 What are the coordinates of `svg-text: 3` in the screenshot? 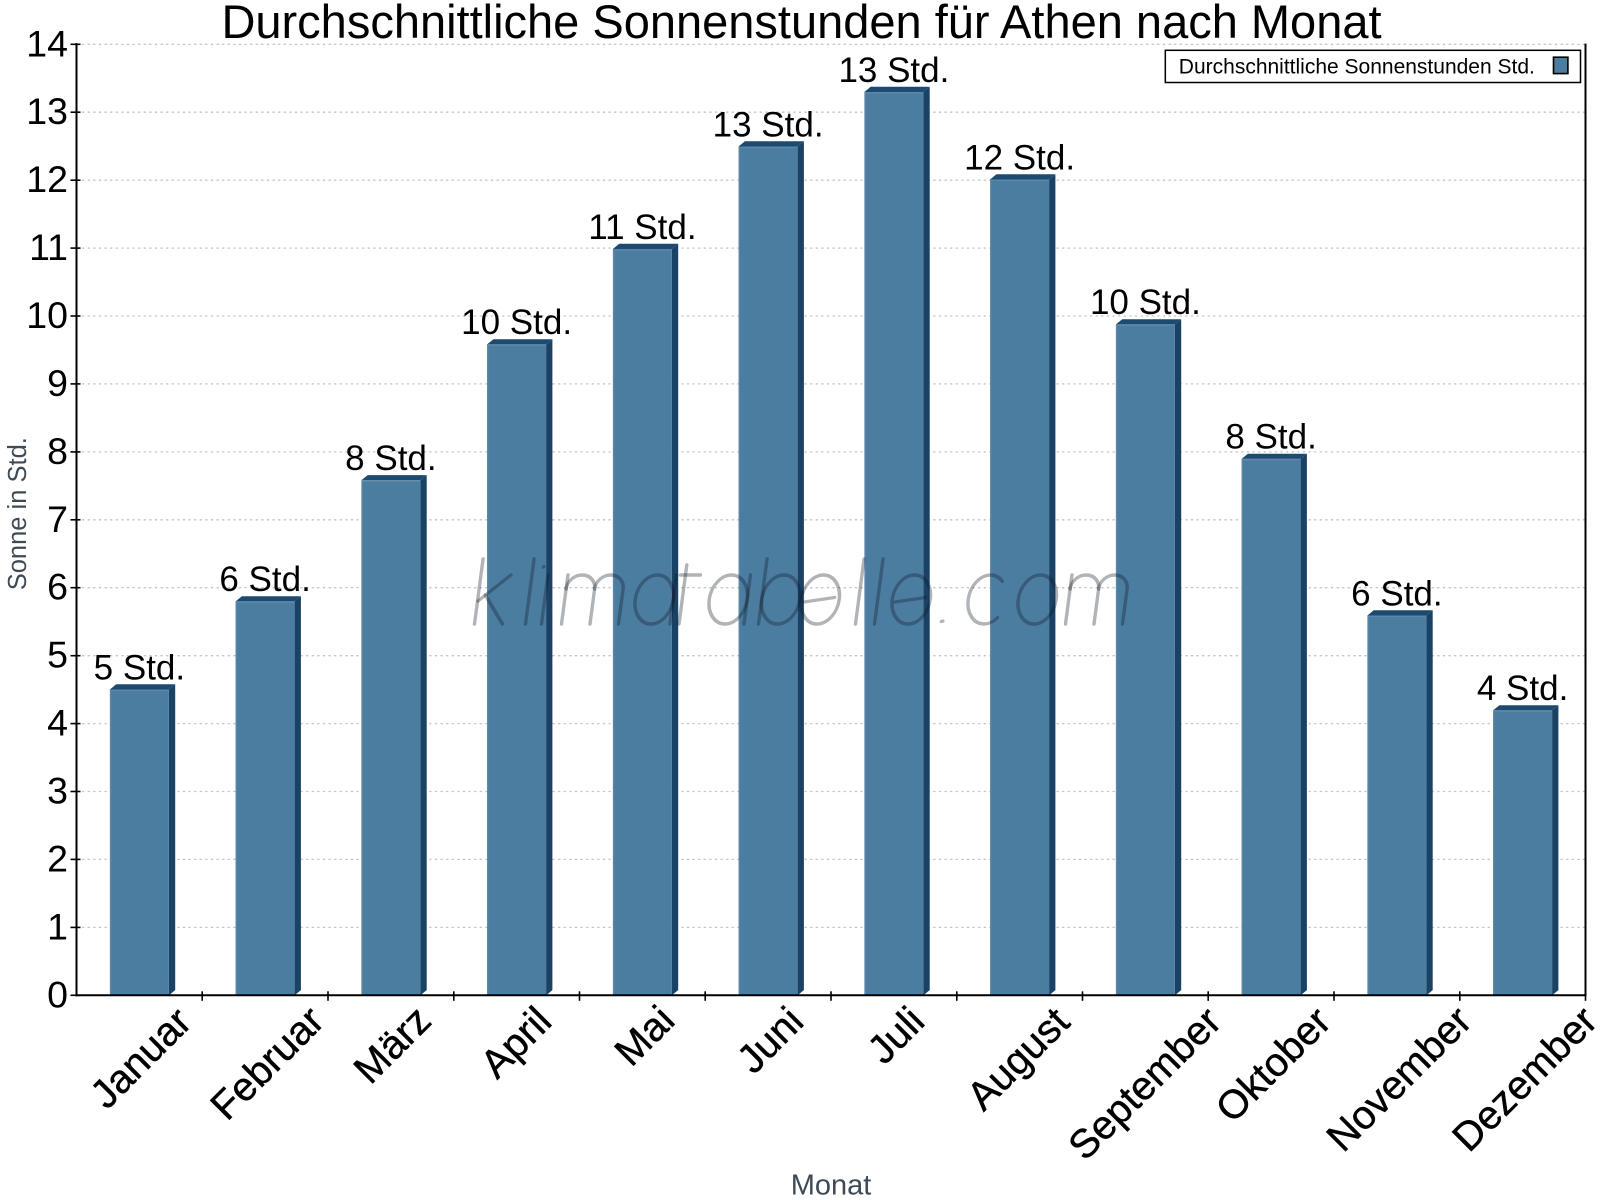 It's located at (57, 791).